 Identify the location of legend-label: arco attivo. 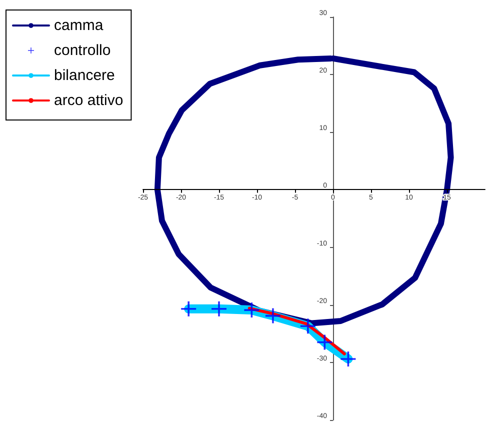
(89, 100).